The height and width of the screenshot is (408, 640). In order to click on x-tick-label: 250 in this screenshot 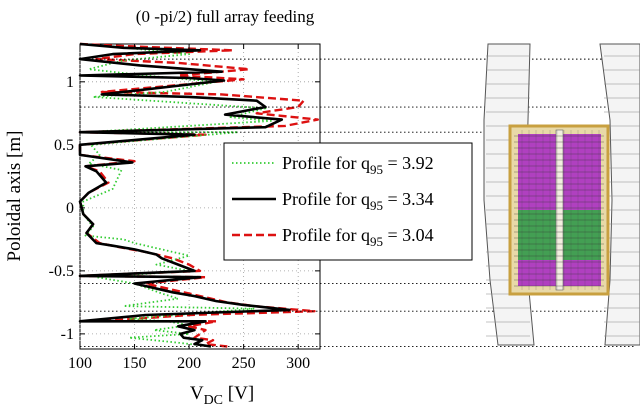, I will do `click(244, 363)`.